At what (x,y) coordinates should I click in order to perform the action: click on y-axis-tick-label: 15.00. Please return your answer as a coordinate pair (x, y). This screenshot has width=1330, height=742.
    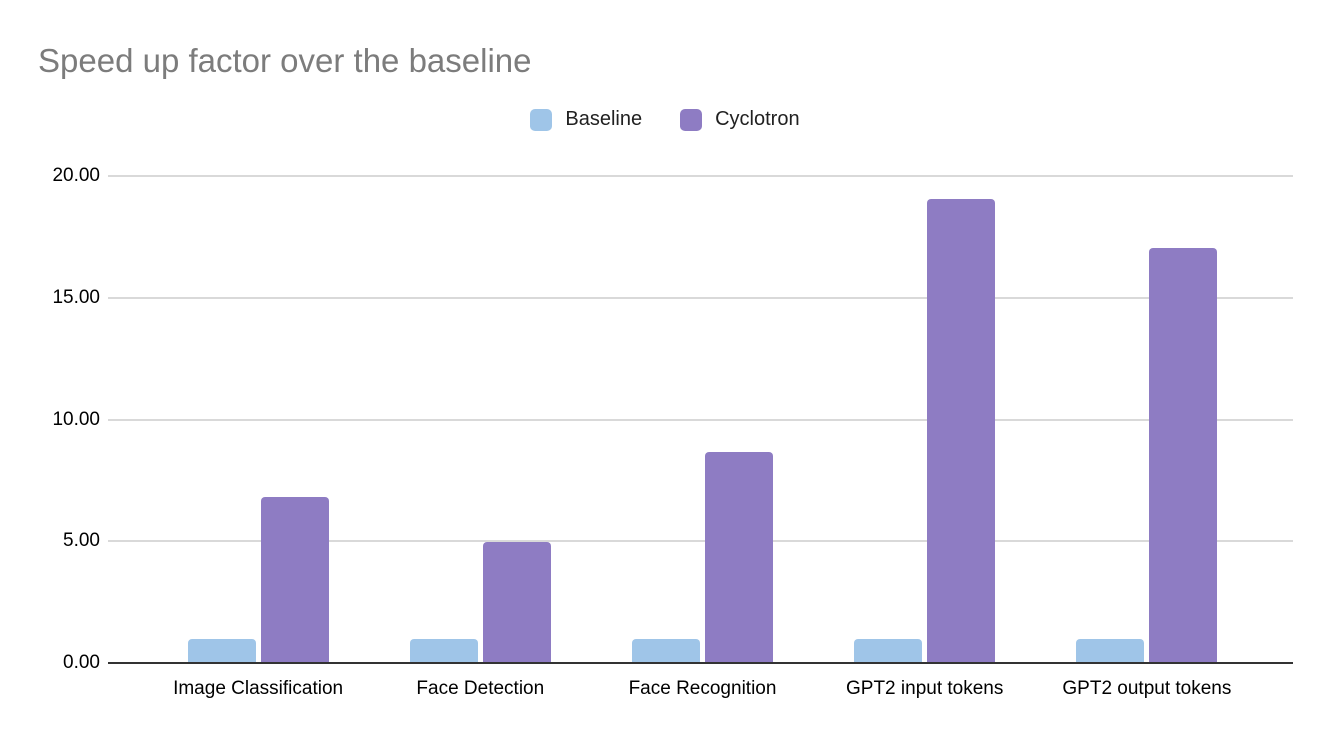
    Looking at the image, I should click on (76, 297).